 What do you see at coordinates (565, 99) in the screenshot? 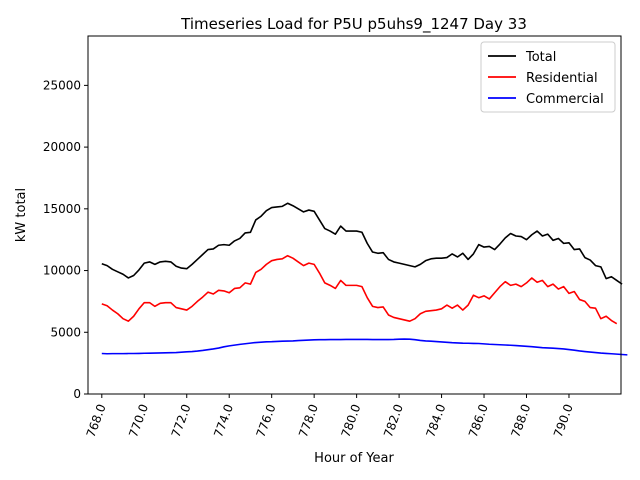
I see `legend-label-commercial: Commercial` at bounding box center [565, 99].